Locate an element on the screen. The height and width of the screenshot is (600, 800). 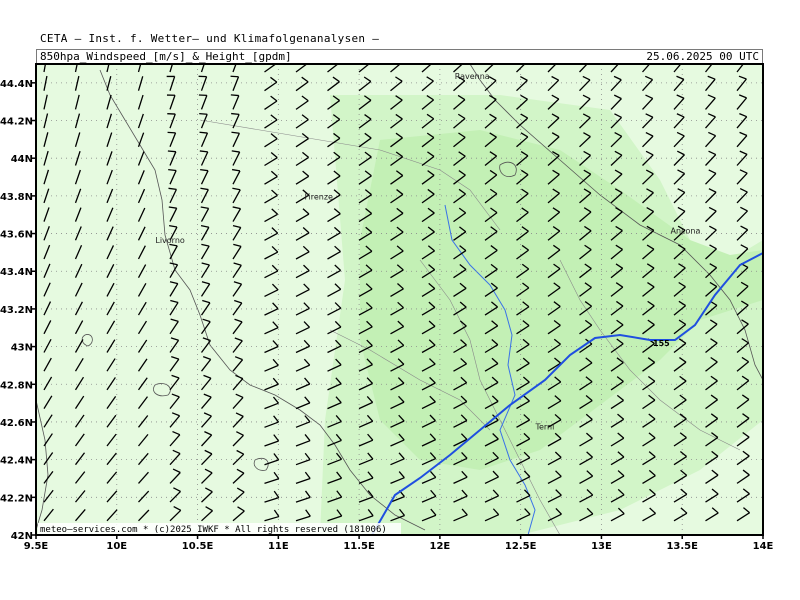
lat-tick-label: 42.4N is located at coordinates (16, 461).